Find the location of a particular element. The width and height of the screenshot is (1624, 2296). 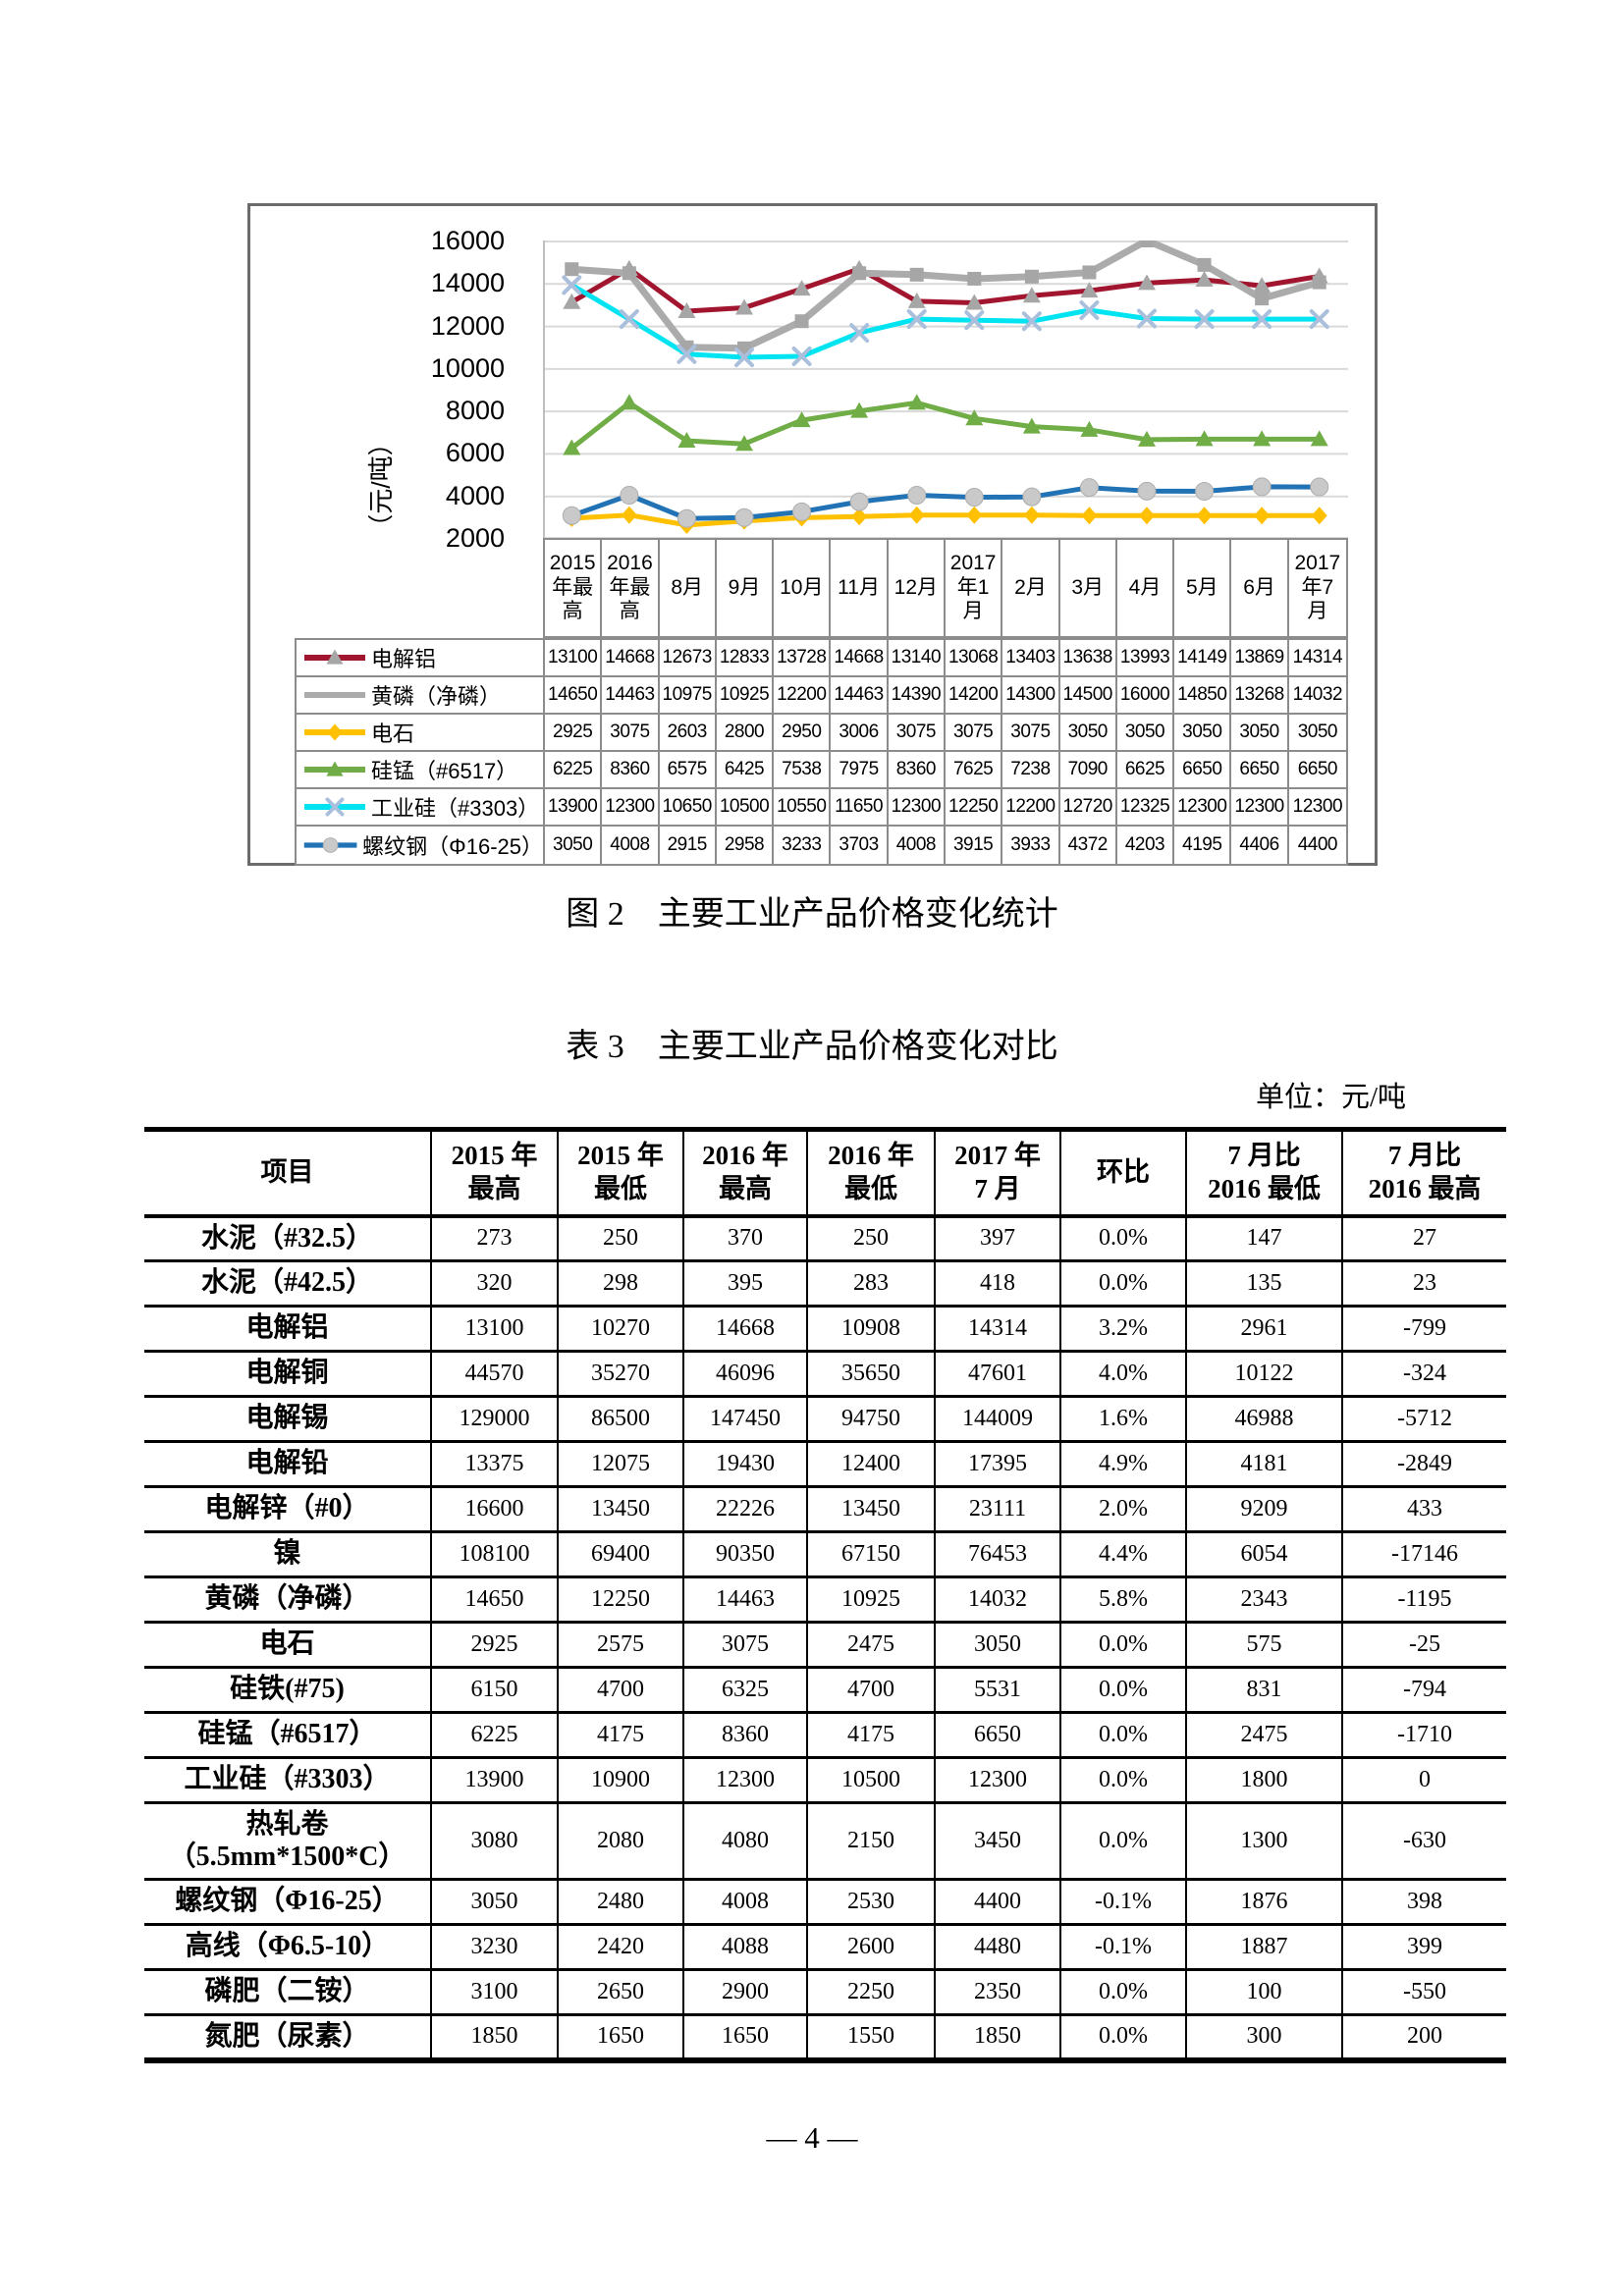

table-row-label: 氮肥（尿素） is located at coordinates (288, 2036).